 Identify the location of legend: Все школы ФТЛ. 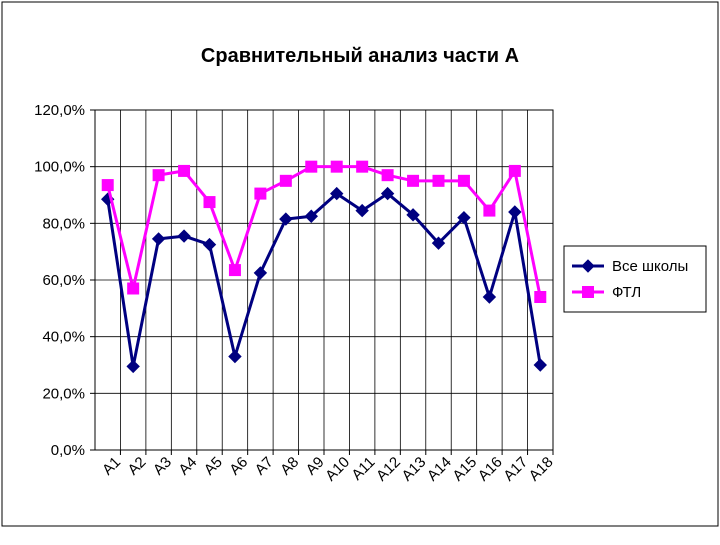
(635, 279).